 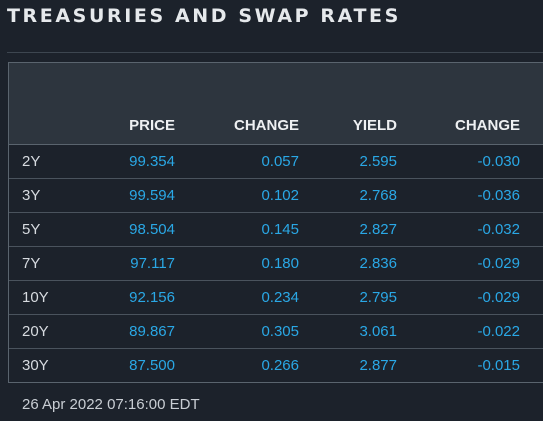 What do you see at coordinates (204, 16) in the screenshot?
I see `page-title: TREASURIES AND SWAP RATES` at bounding box center [204, 16].